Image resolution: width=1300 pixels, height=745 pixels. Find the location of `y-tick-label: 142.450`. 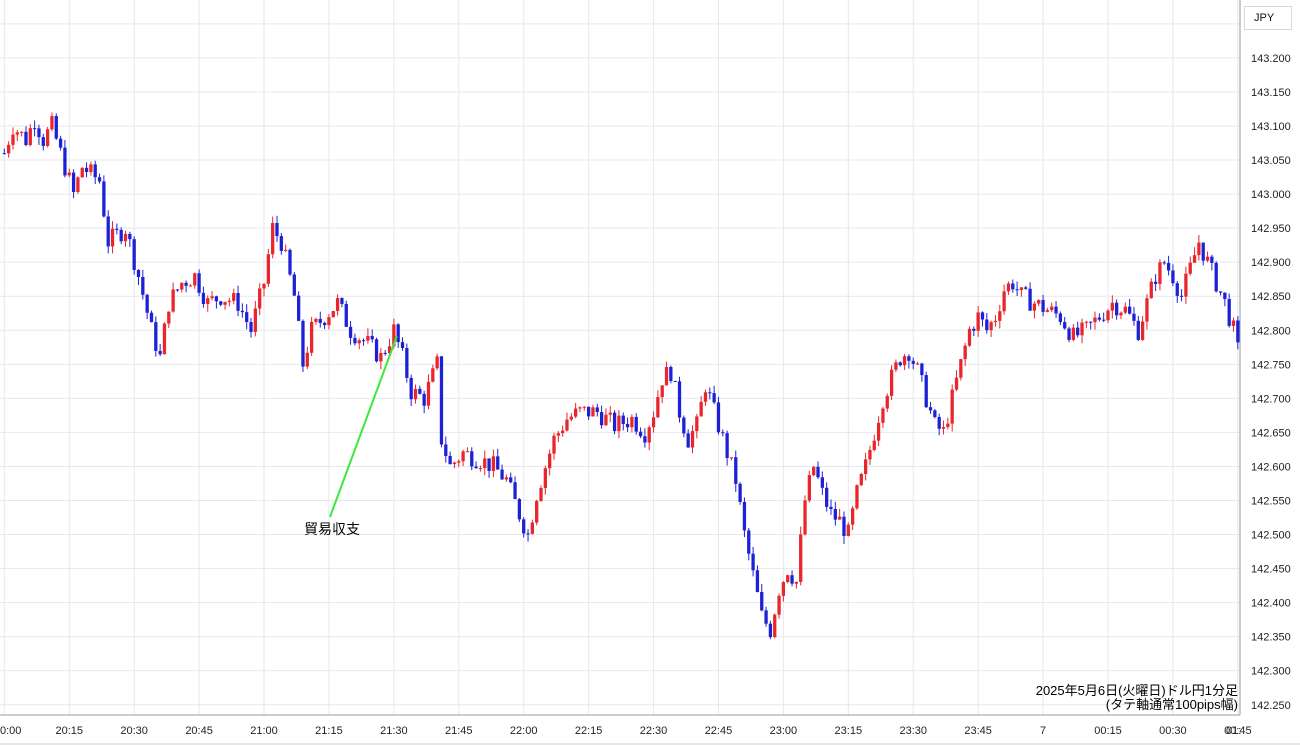

y-tick-label: 142.450 is located at coordinates (1271, 570).